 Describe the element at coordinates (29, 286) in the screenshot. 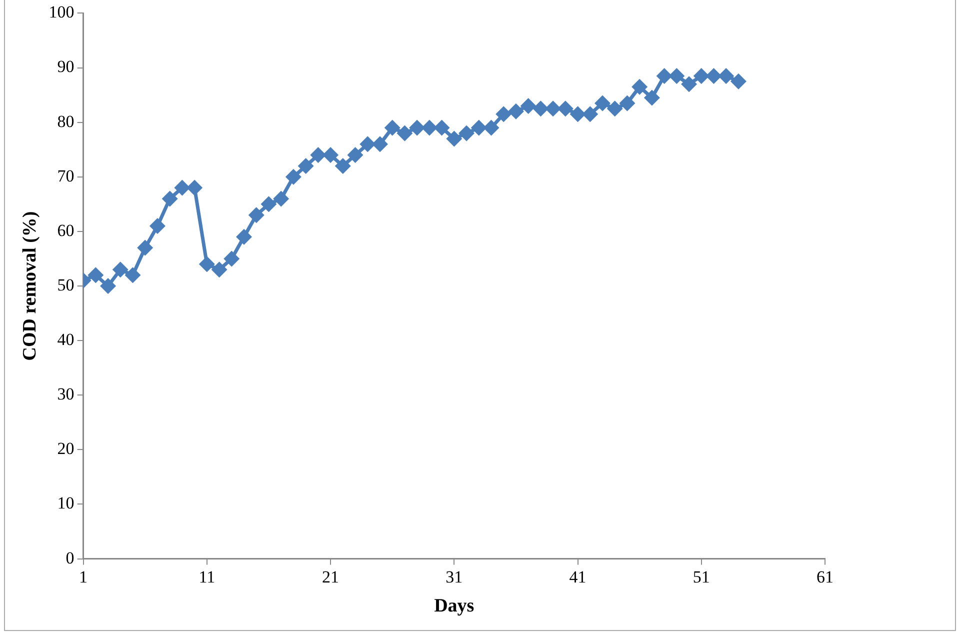

I see `y-axis-title: COD removal (%)` at that location.